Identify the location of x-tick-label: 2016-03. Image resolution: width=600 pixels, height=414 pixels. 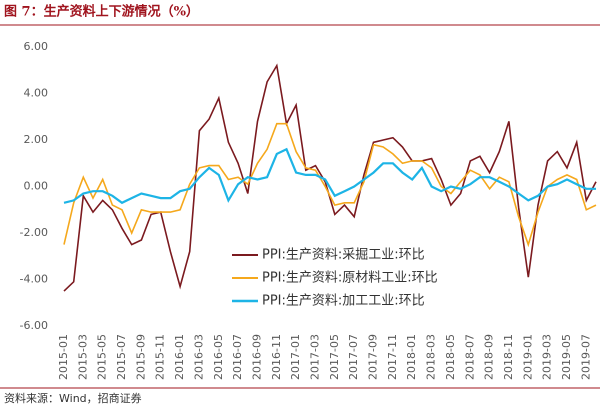
(198, 357).